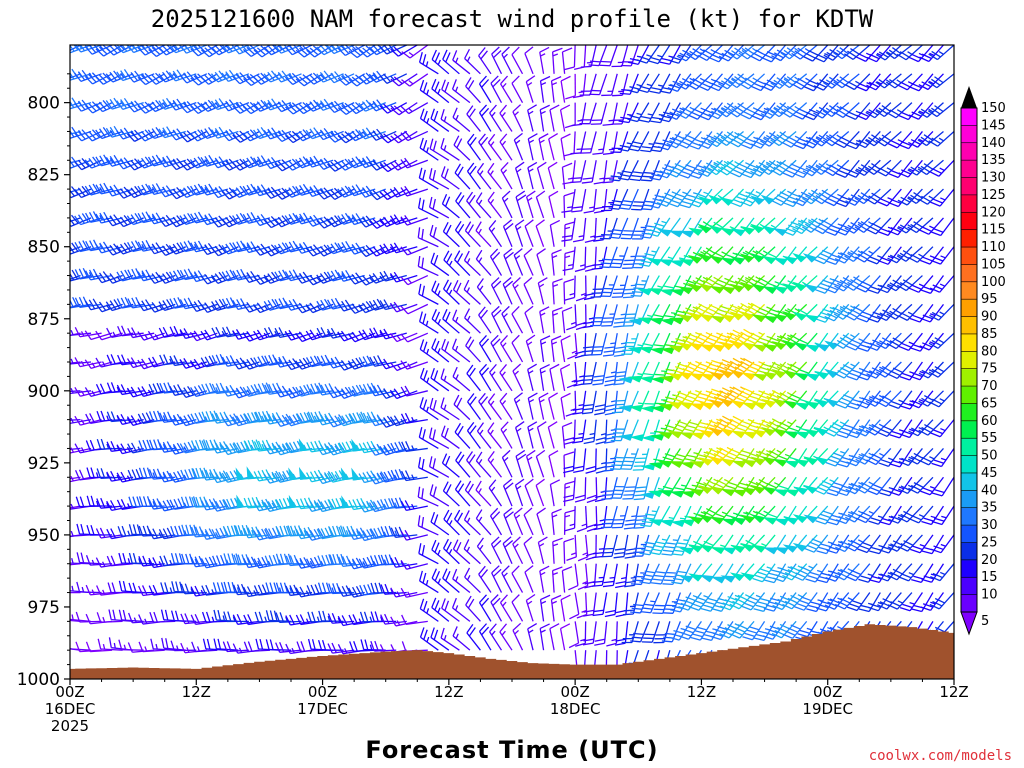 This screenshot has width=1024, height=768. Describe the element at coordinates (993, 178) in the screenshot. I see `colorbar-label: 130` at that location.